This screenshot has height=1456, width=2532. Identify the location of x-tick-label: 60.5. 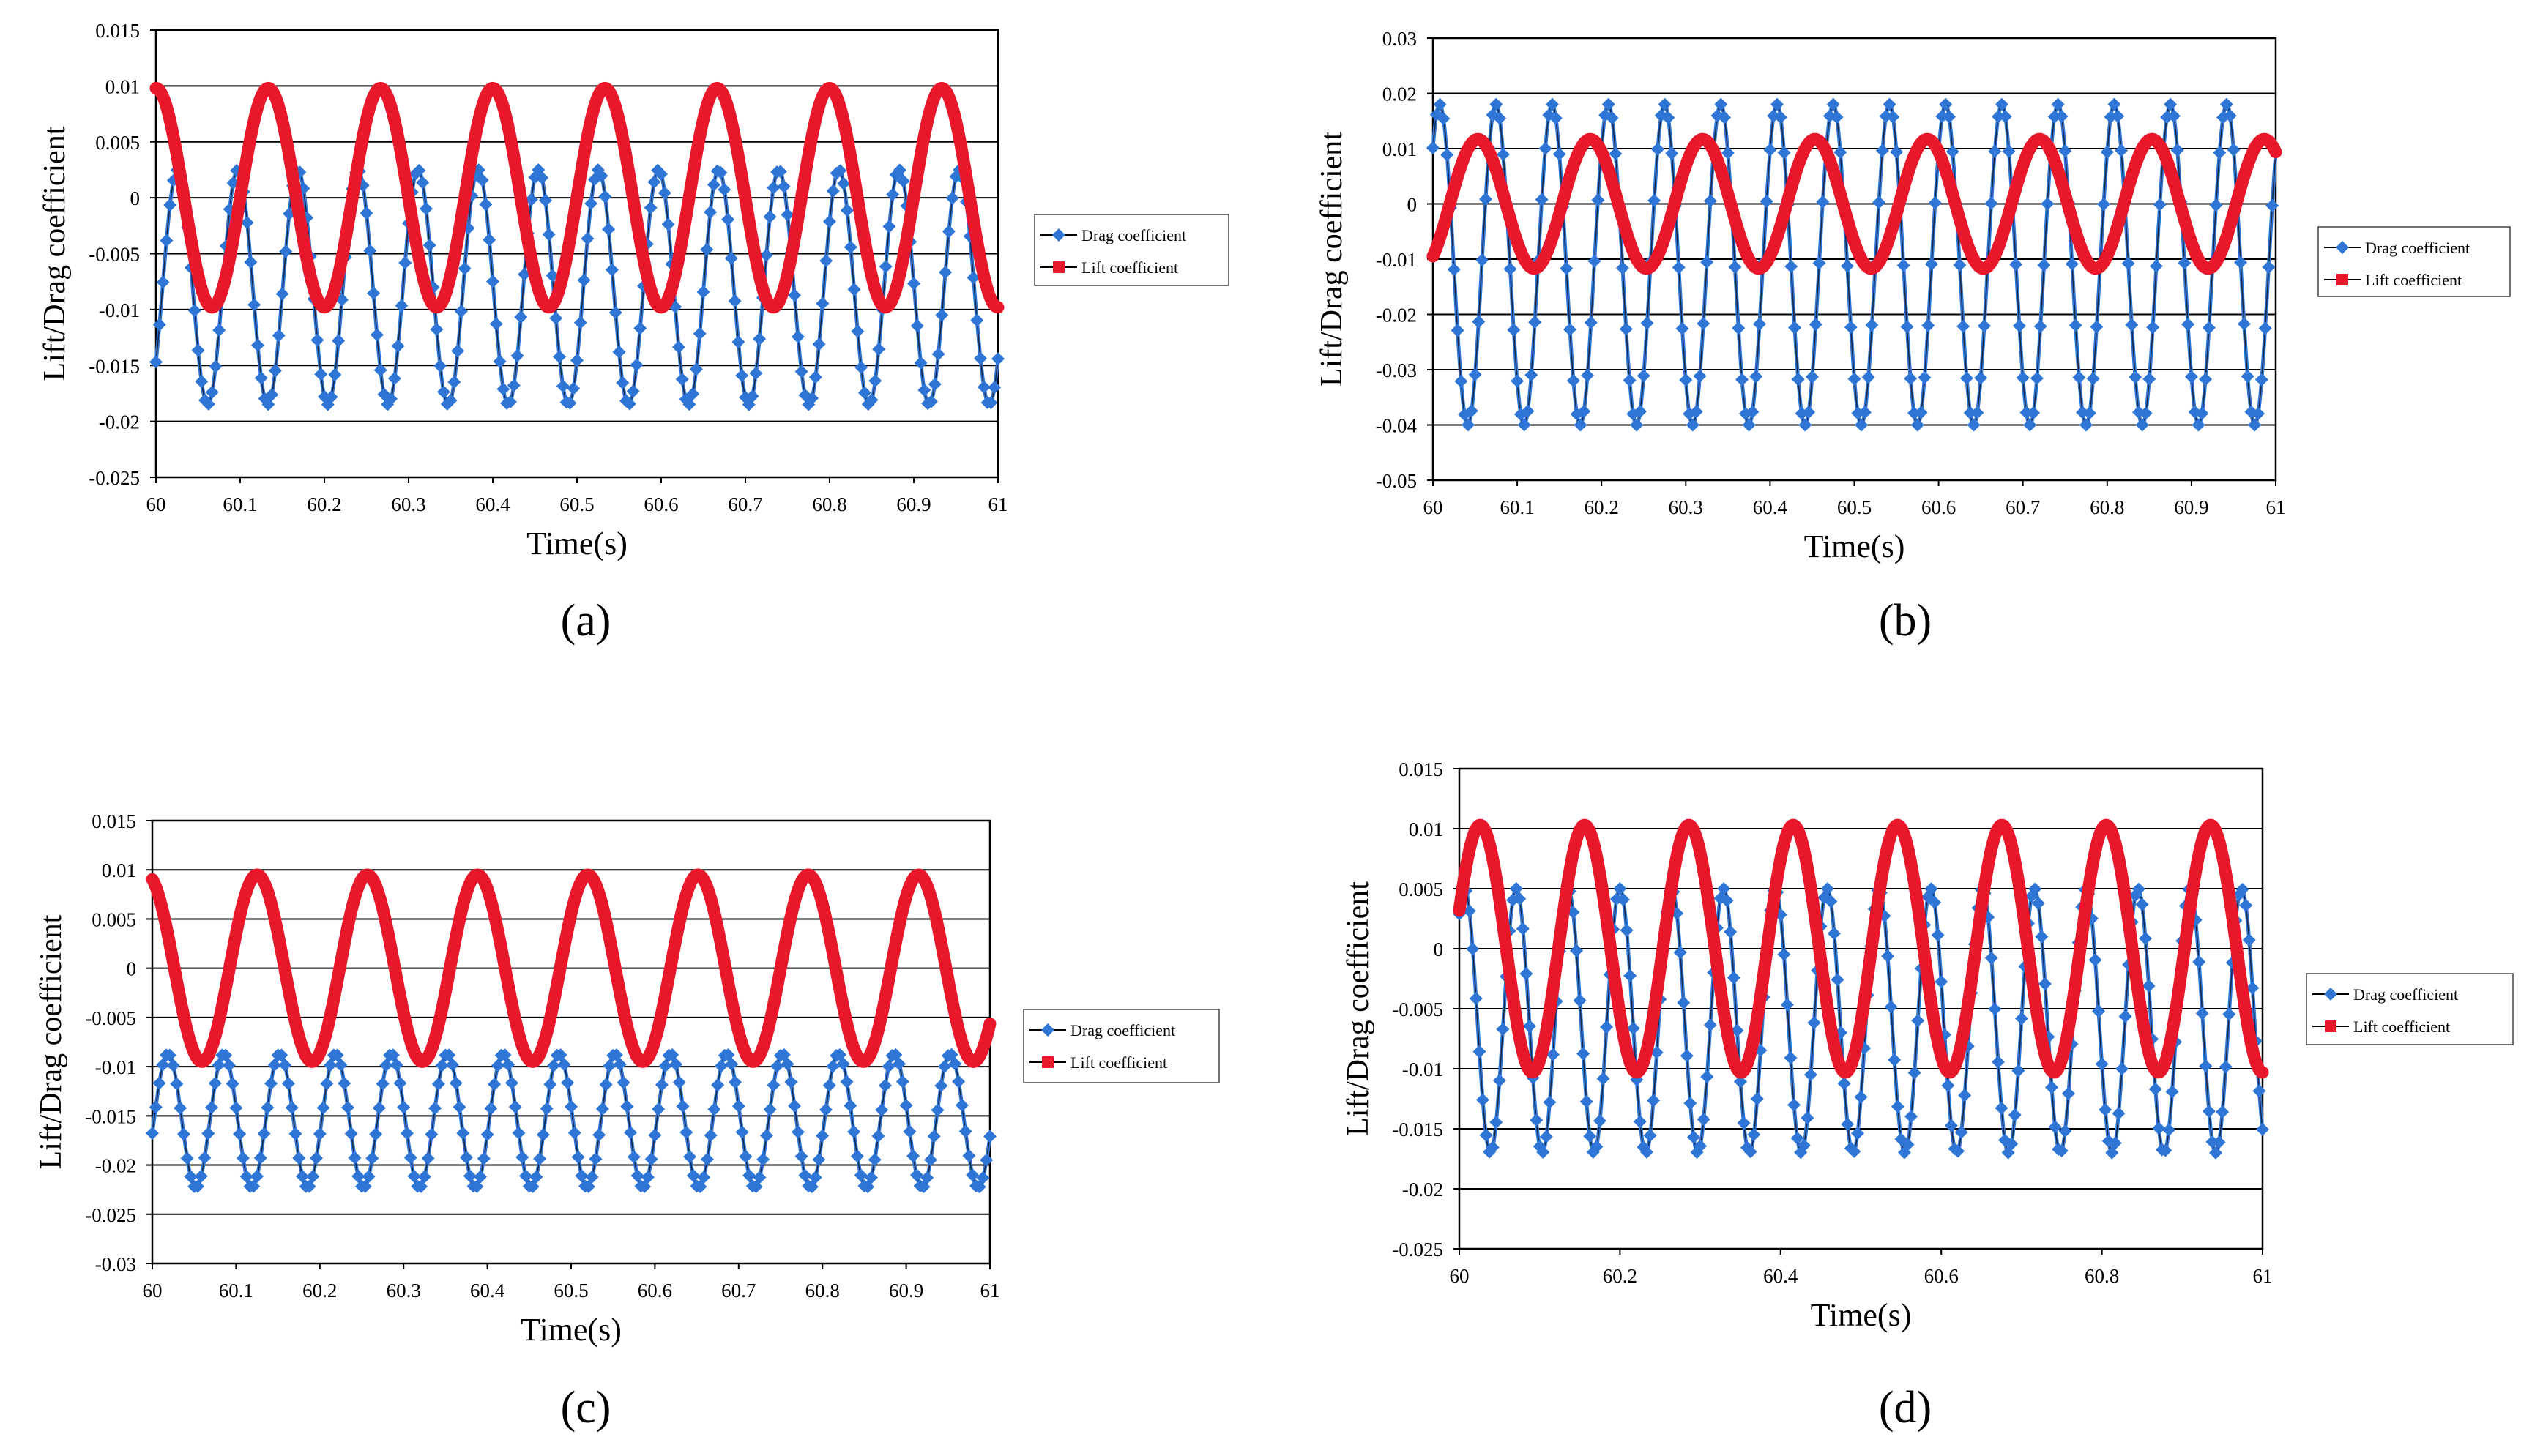
(576, 504).